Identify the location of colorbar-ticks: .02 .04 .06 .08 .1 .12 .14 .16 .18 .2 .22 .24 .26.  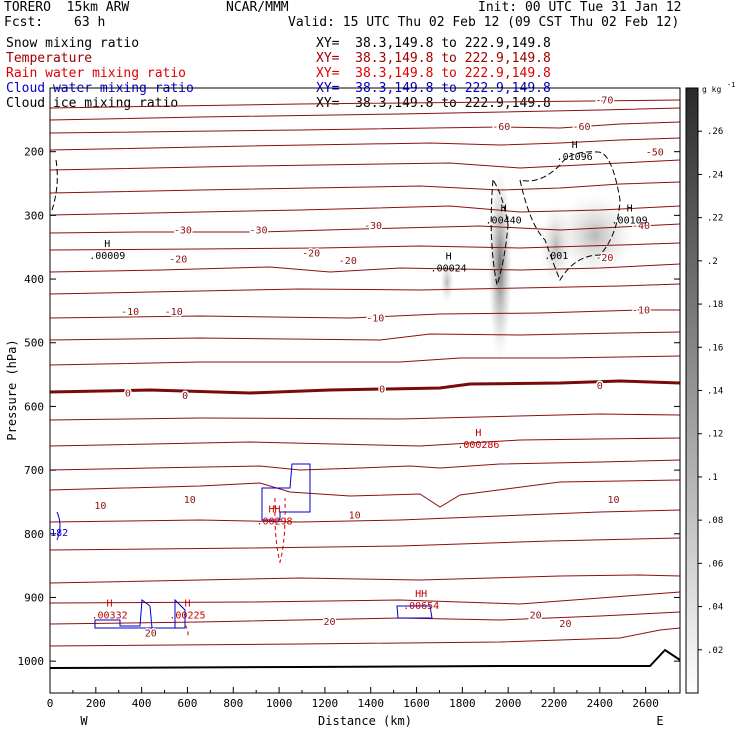
(710, 391).